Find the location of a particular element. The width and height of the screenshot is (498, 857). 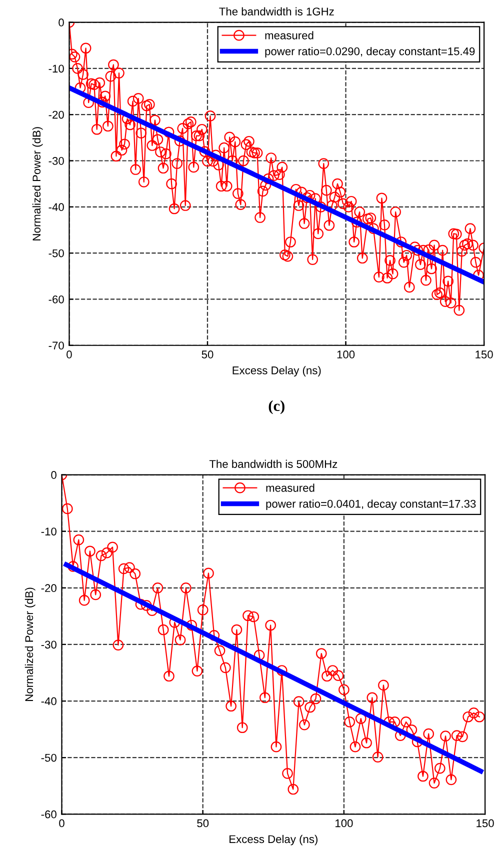

chart-title: The bandwidth is 500MHz is located at coordinates (273, 464).